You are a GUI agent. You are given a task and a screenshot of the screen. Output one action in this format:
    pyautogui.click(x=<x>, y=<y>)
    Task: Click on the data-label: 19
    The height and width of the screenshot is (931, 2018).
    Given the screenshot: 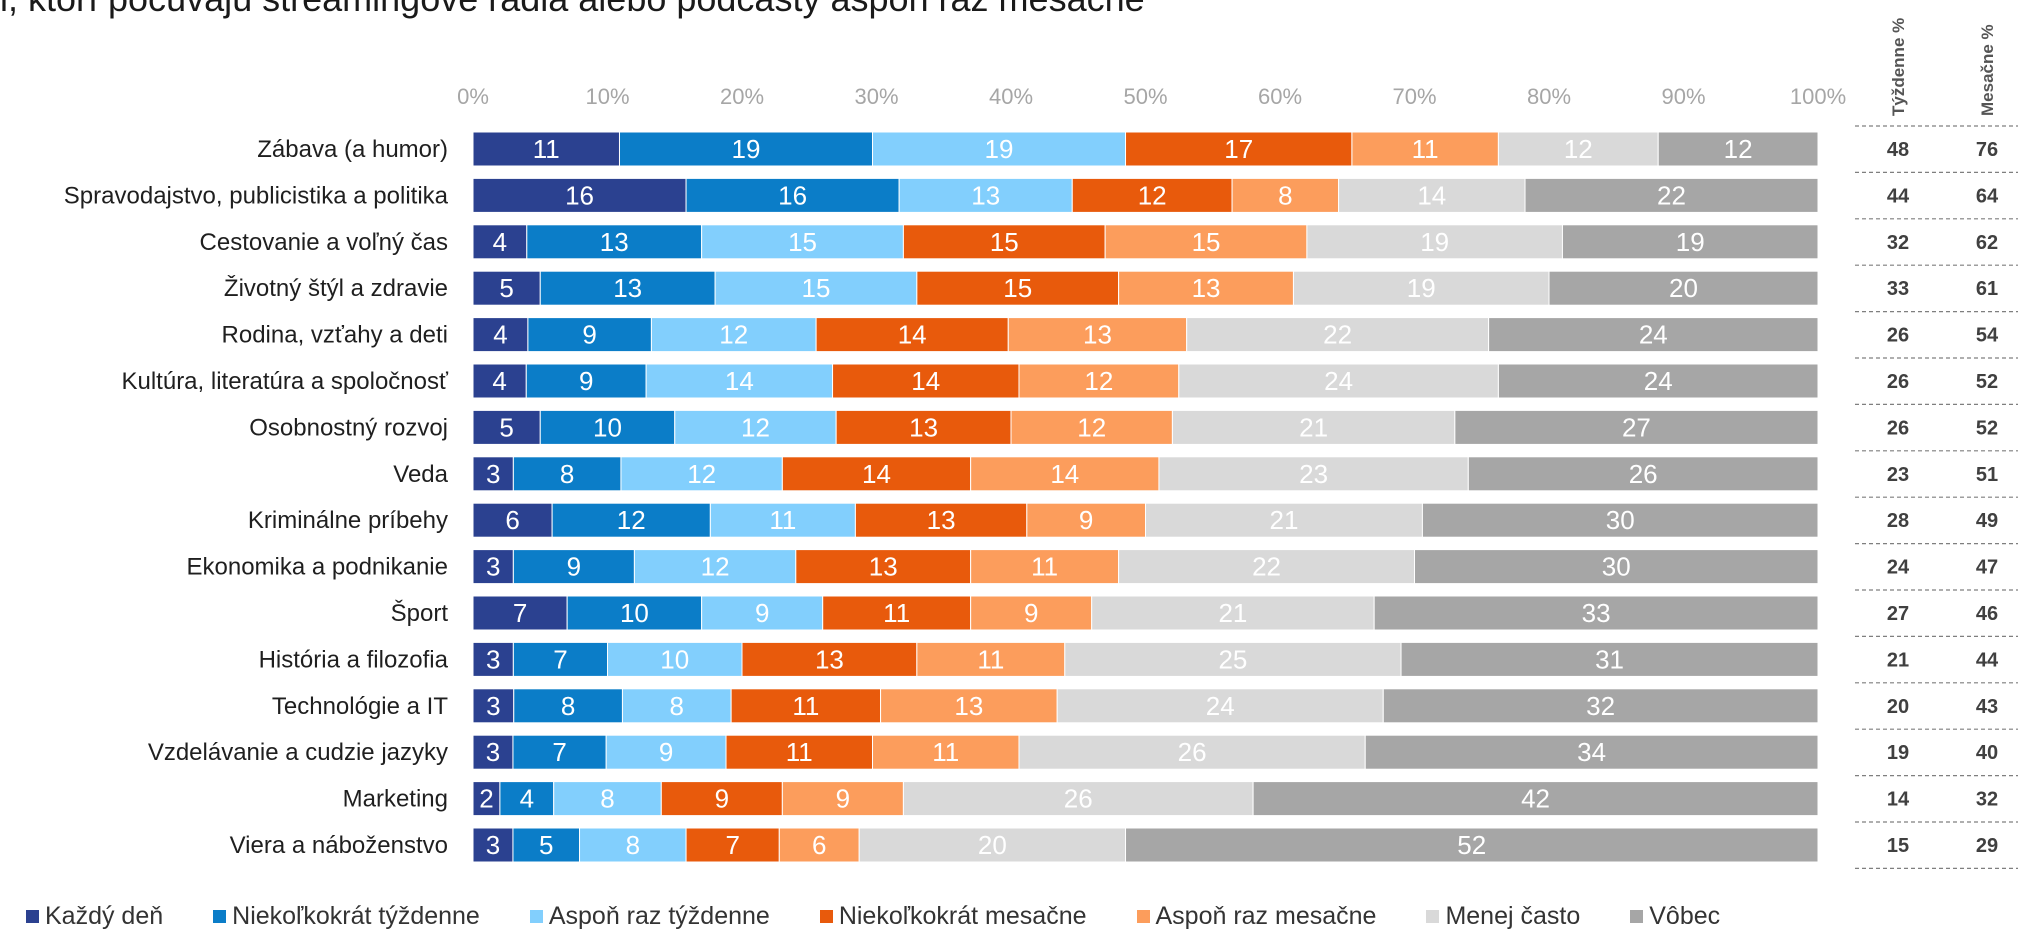 What is the action you would take?
    pyautogui.click(x=1690, y=242)
    